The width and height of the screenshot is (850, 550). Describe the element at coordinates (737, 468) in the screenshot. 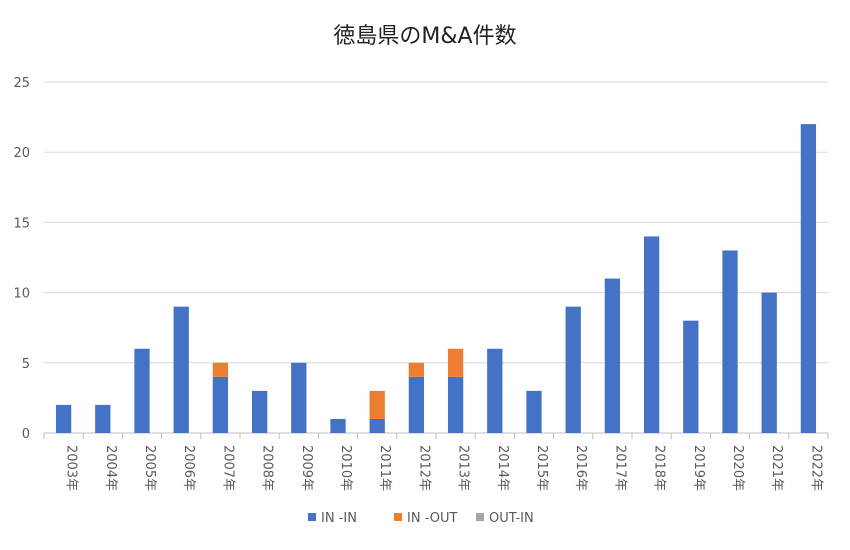

I see `x-tick-label: 2020年` at that location.